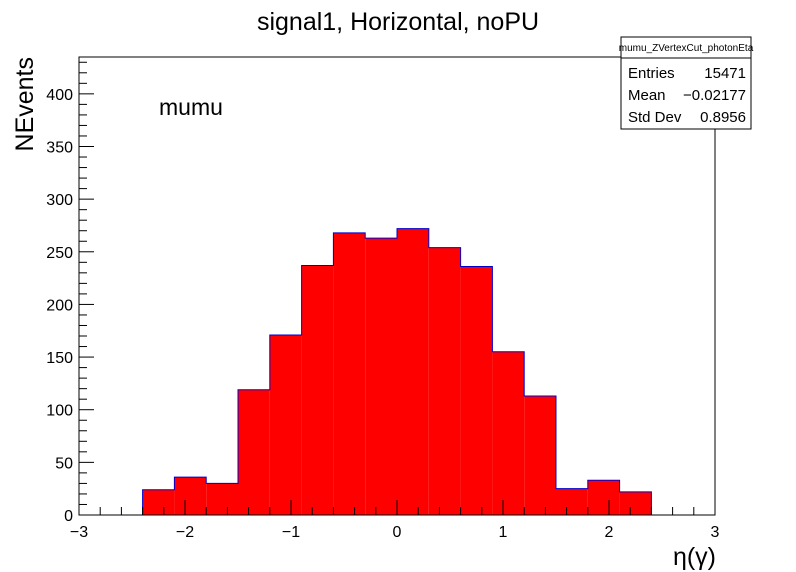 The width and height of the screenshot is (796, 572). Describe the element at coordinates (64, 463) in the screenshot. I see `y-tick-label: 50` at that location.